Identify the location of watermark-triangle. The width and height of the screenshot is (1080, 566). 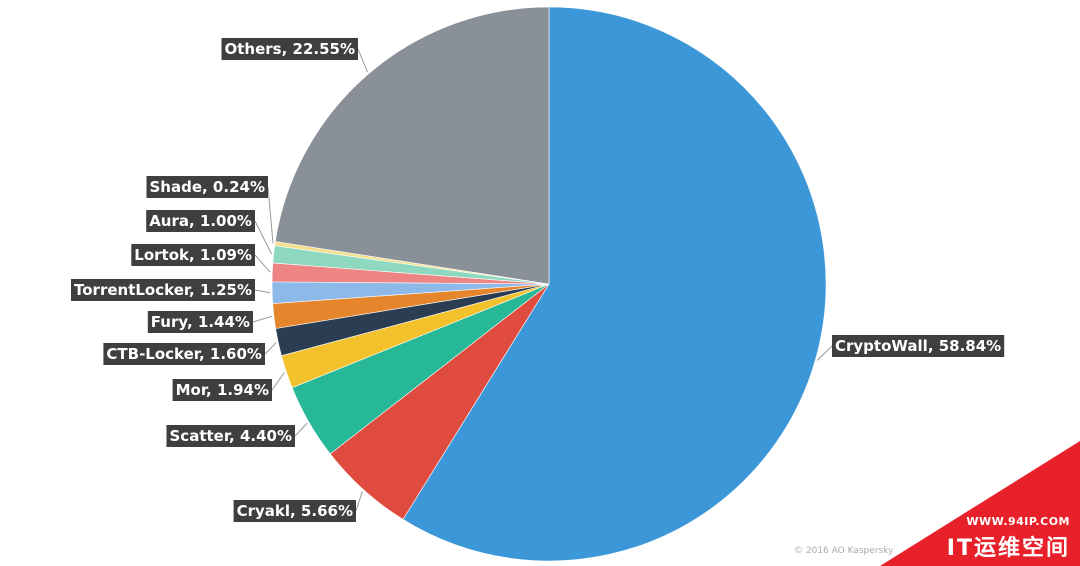
(980, 503).